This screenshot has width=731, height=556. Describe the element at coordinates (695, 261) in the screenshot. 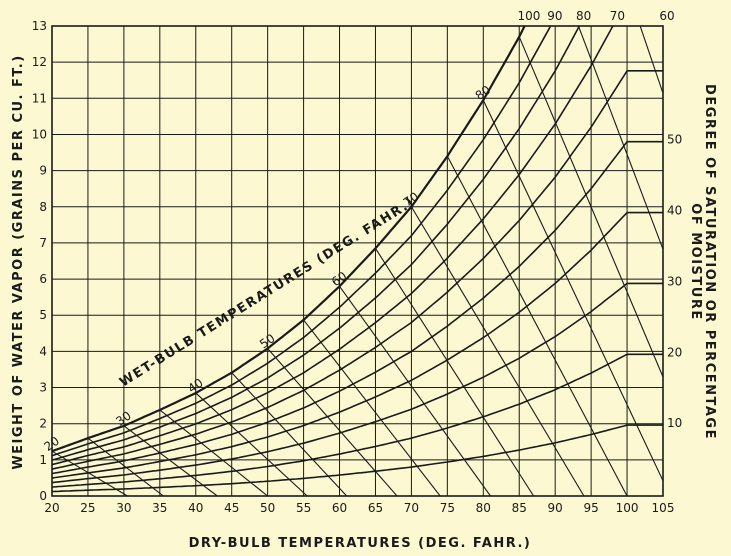

I see `y2-axis-title-line2: OF MOISTURE` at that location.